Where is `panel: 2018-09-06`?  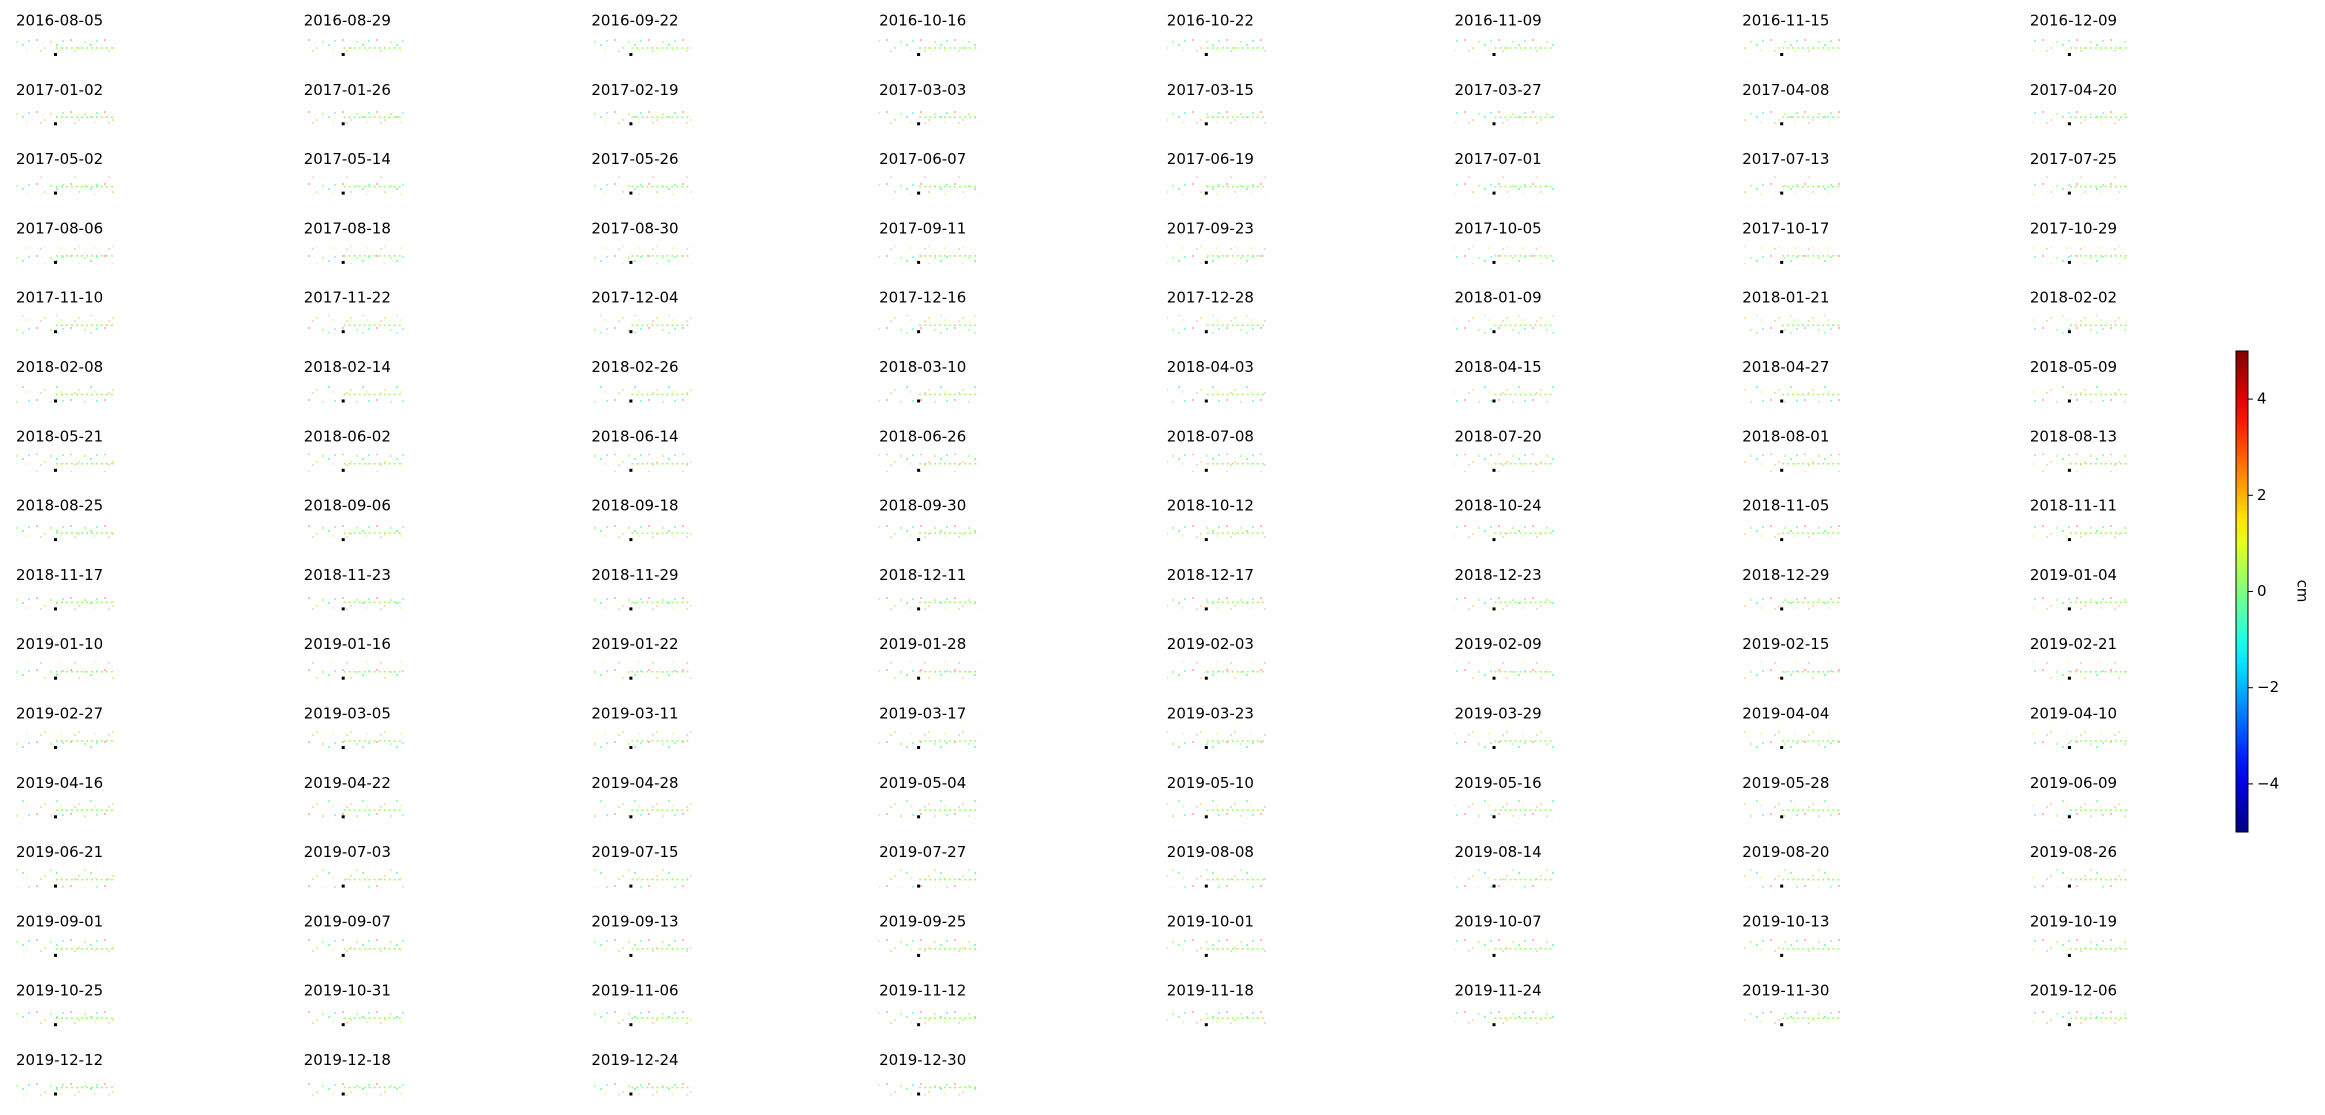
panel: 2018-09-06 is located at coordinates (353, 519).